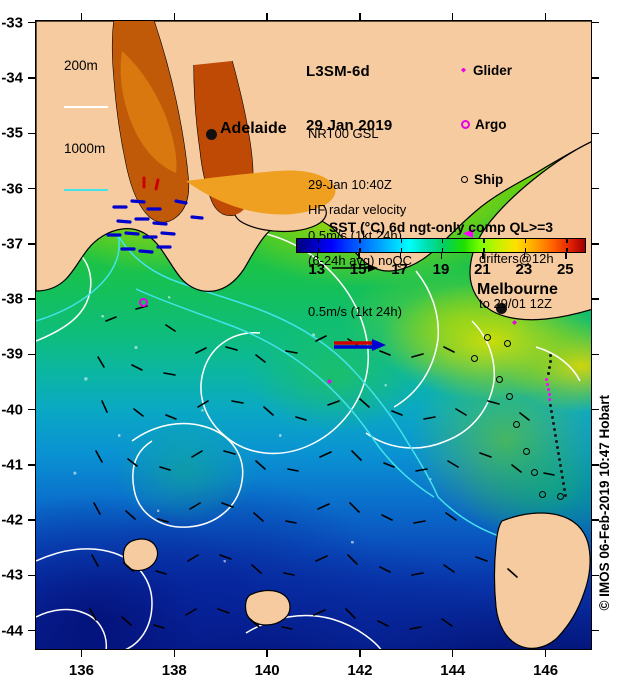 The height and width of the screenshot is (692, 627). What do you see at coordinates (81, 670) in the screenshot?
I see `x-axis-tick-label: 136` at bounding box center [81, 670].